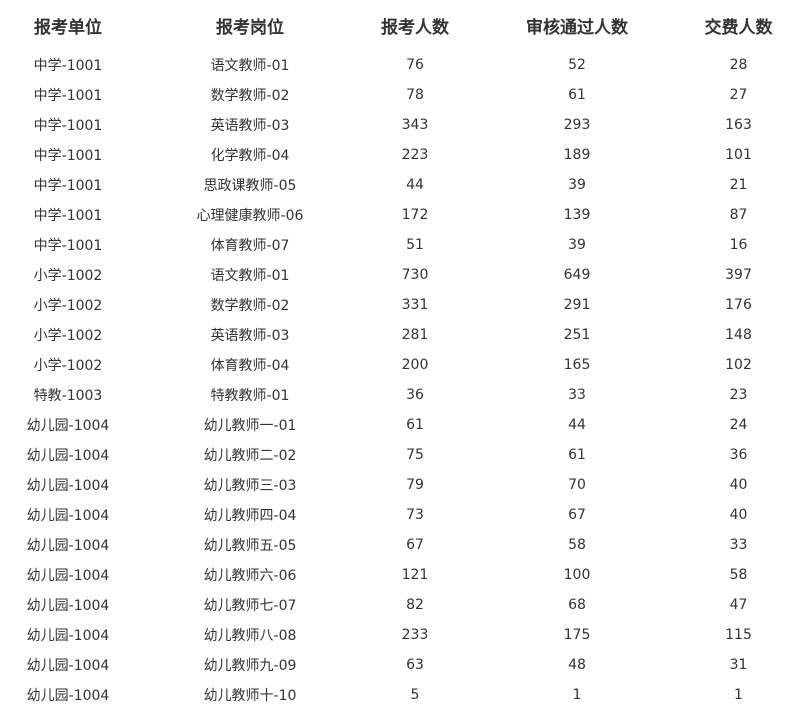  Describe the element at coordinates (738, 245) in the screenshot. I see `cell-paid: 16` at that location.